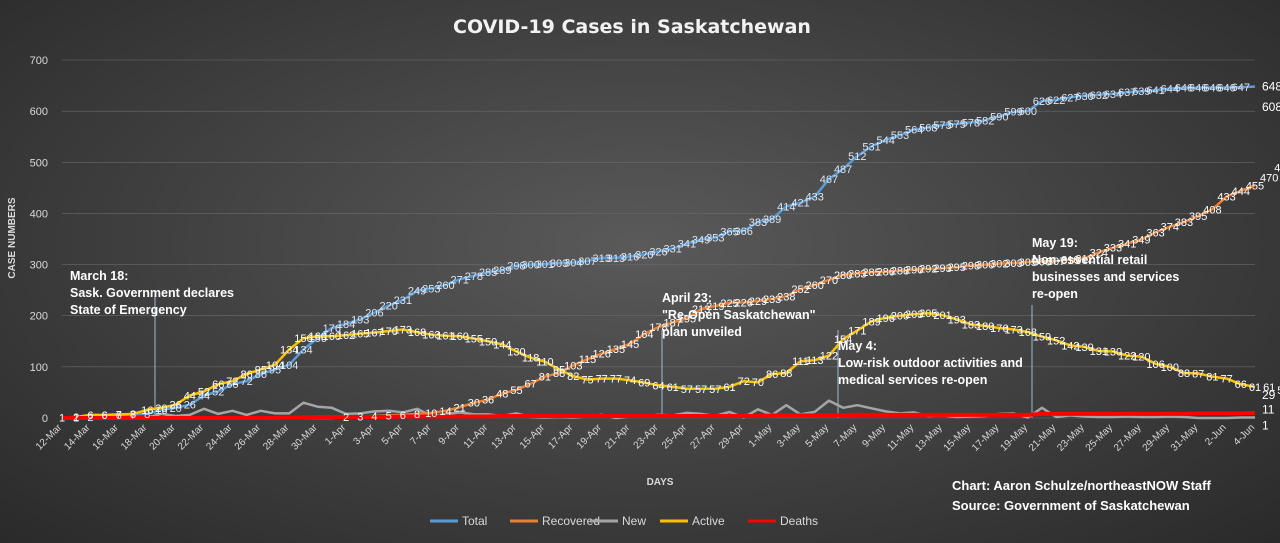  What do you see at coordinates (559, 264) in the screenshot?
I see `data-label-total: 303` at bounding box center [559, 264].